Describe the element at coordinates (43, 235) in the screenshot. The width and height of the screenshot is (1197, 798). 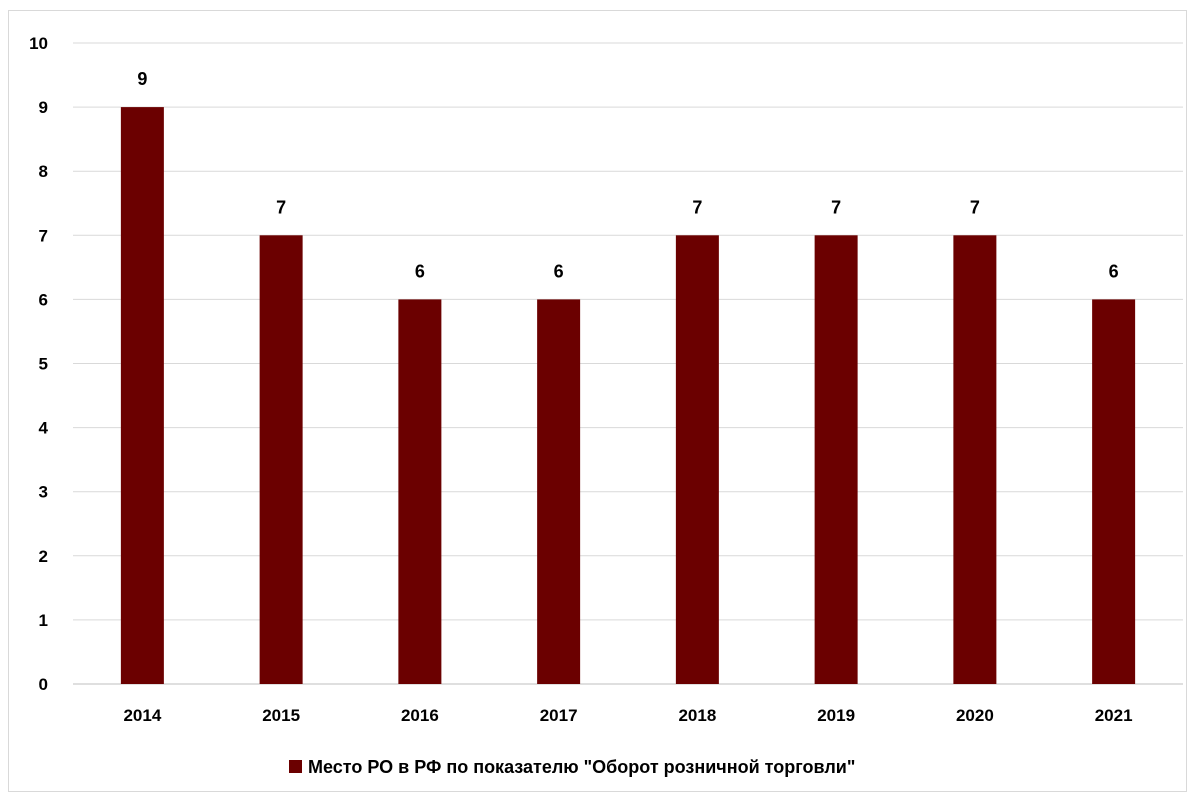
I see `y-tick-label: 7` at that location.